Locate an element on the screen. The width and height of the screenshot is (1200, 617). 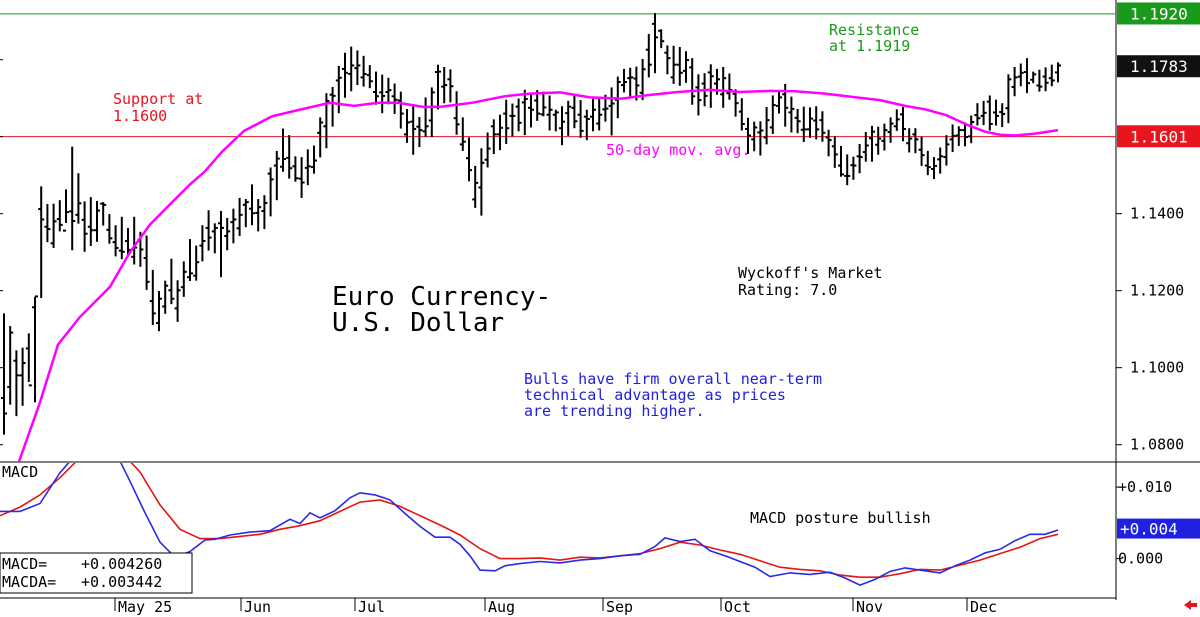
price-axis-label: 1.0800 is located at coordinates (1157, 445).